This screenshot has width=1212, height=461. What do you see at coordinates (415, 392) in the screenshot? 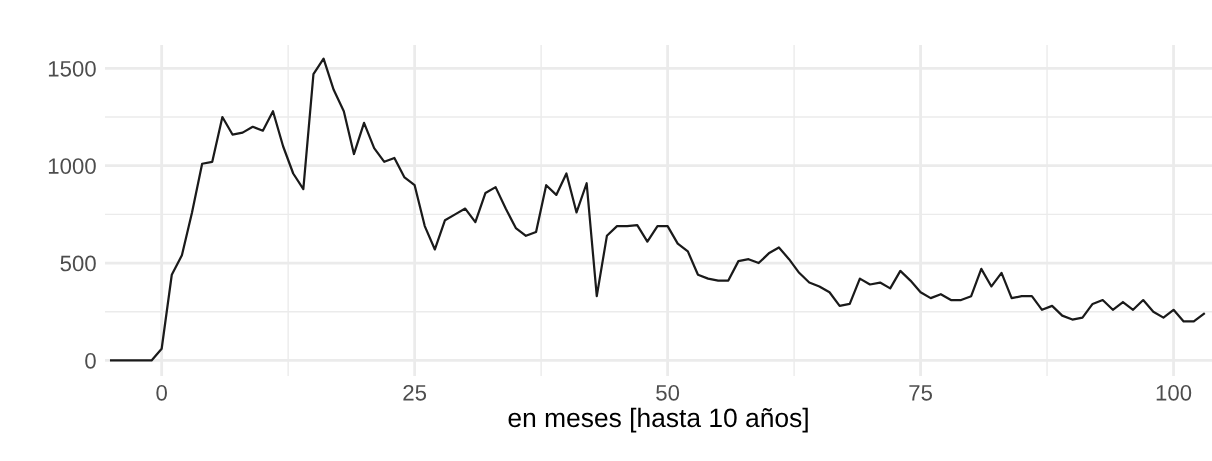
I see `x-tick-label: 25` at bounding box center [415, 392].